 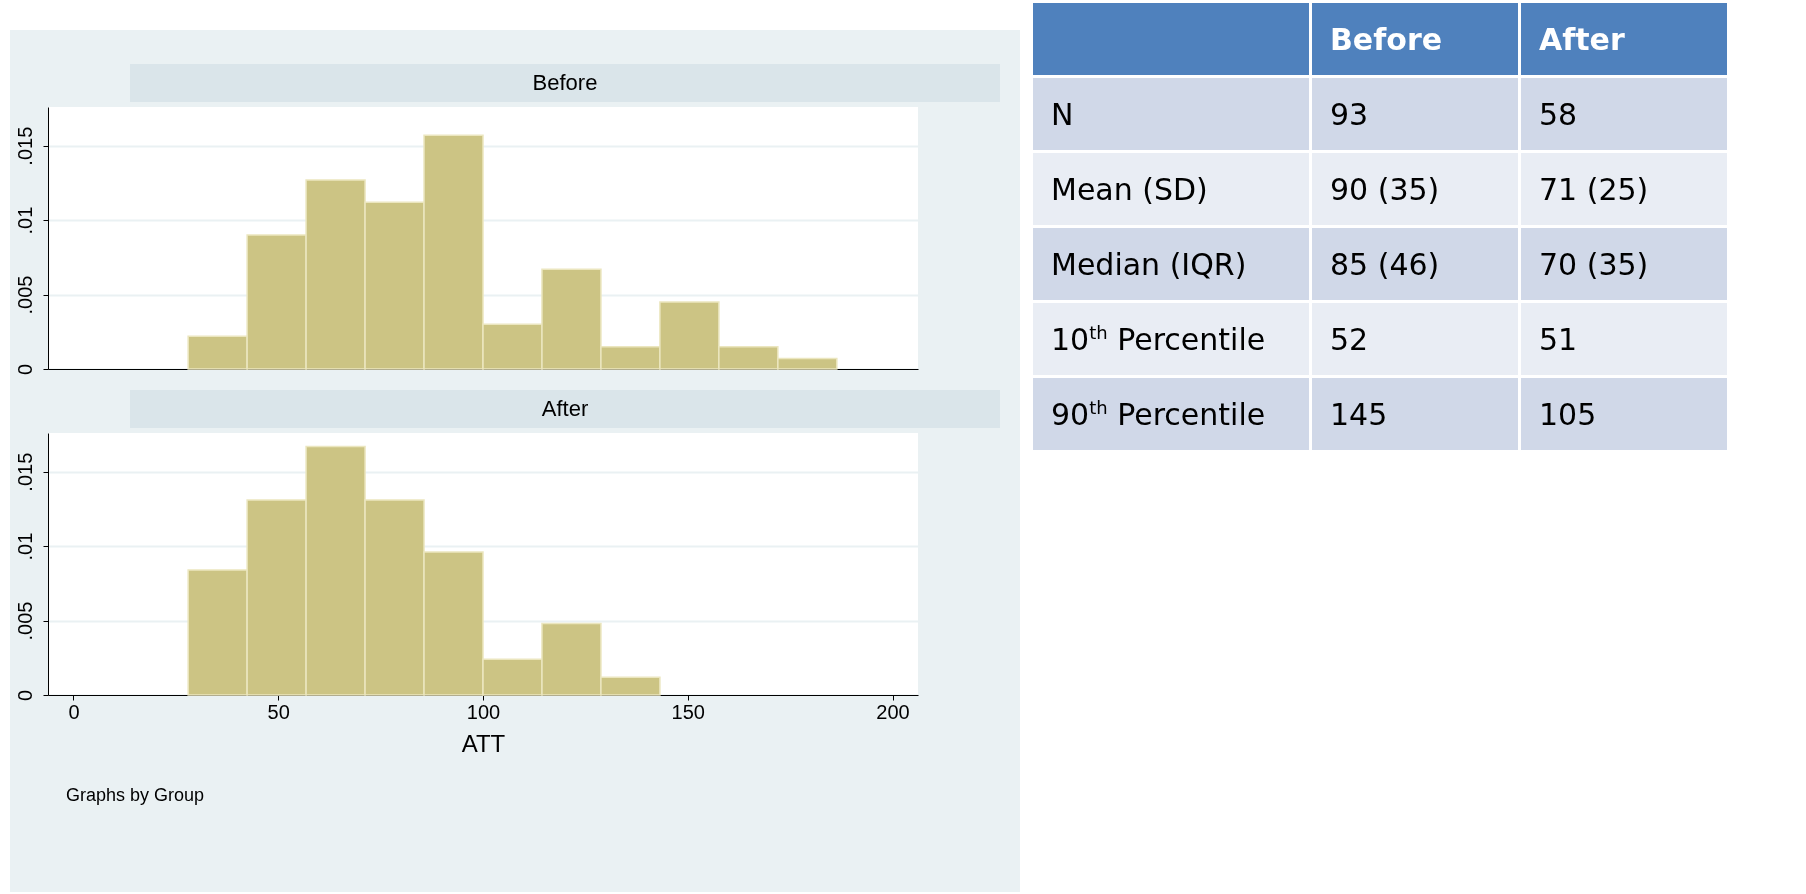 I want to click on text: 105, so click(x=1624, y=414).